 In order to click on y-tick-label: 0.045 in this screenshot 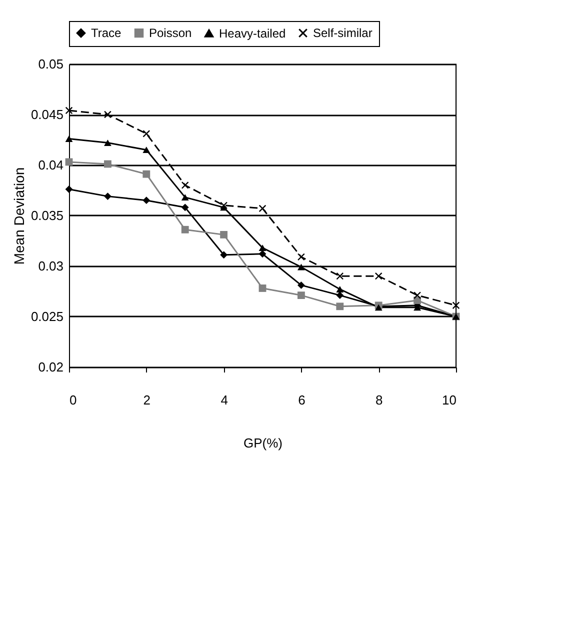, I will do `click(47, 114)`.